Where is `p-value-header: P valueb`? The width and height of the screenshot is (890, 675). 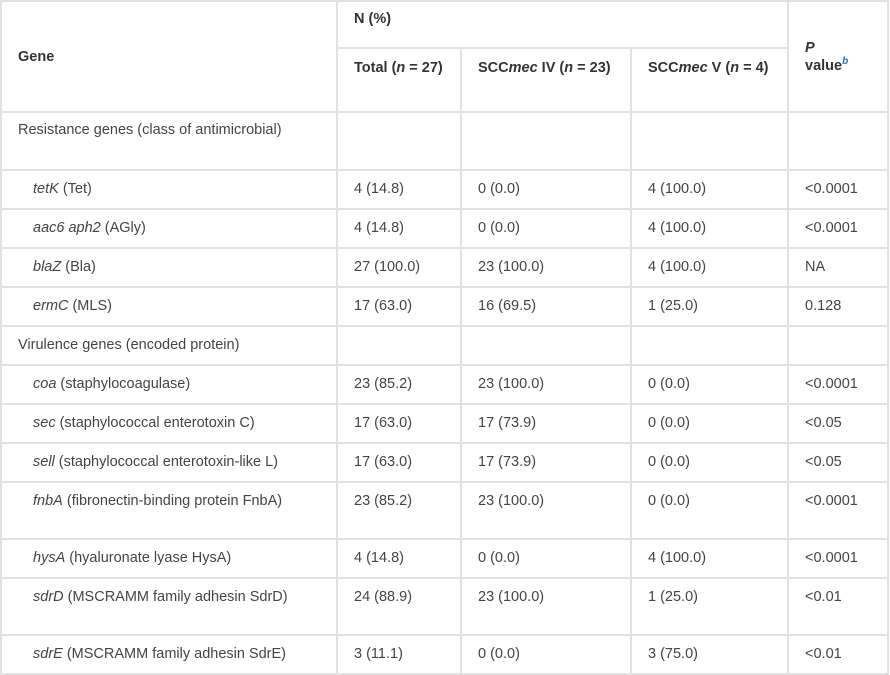
p-value-header: P valueb is located at coordinates (838, 56).